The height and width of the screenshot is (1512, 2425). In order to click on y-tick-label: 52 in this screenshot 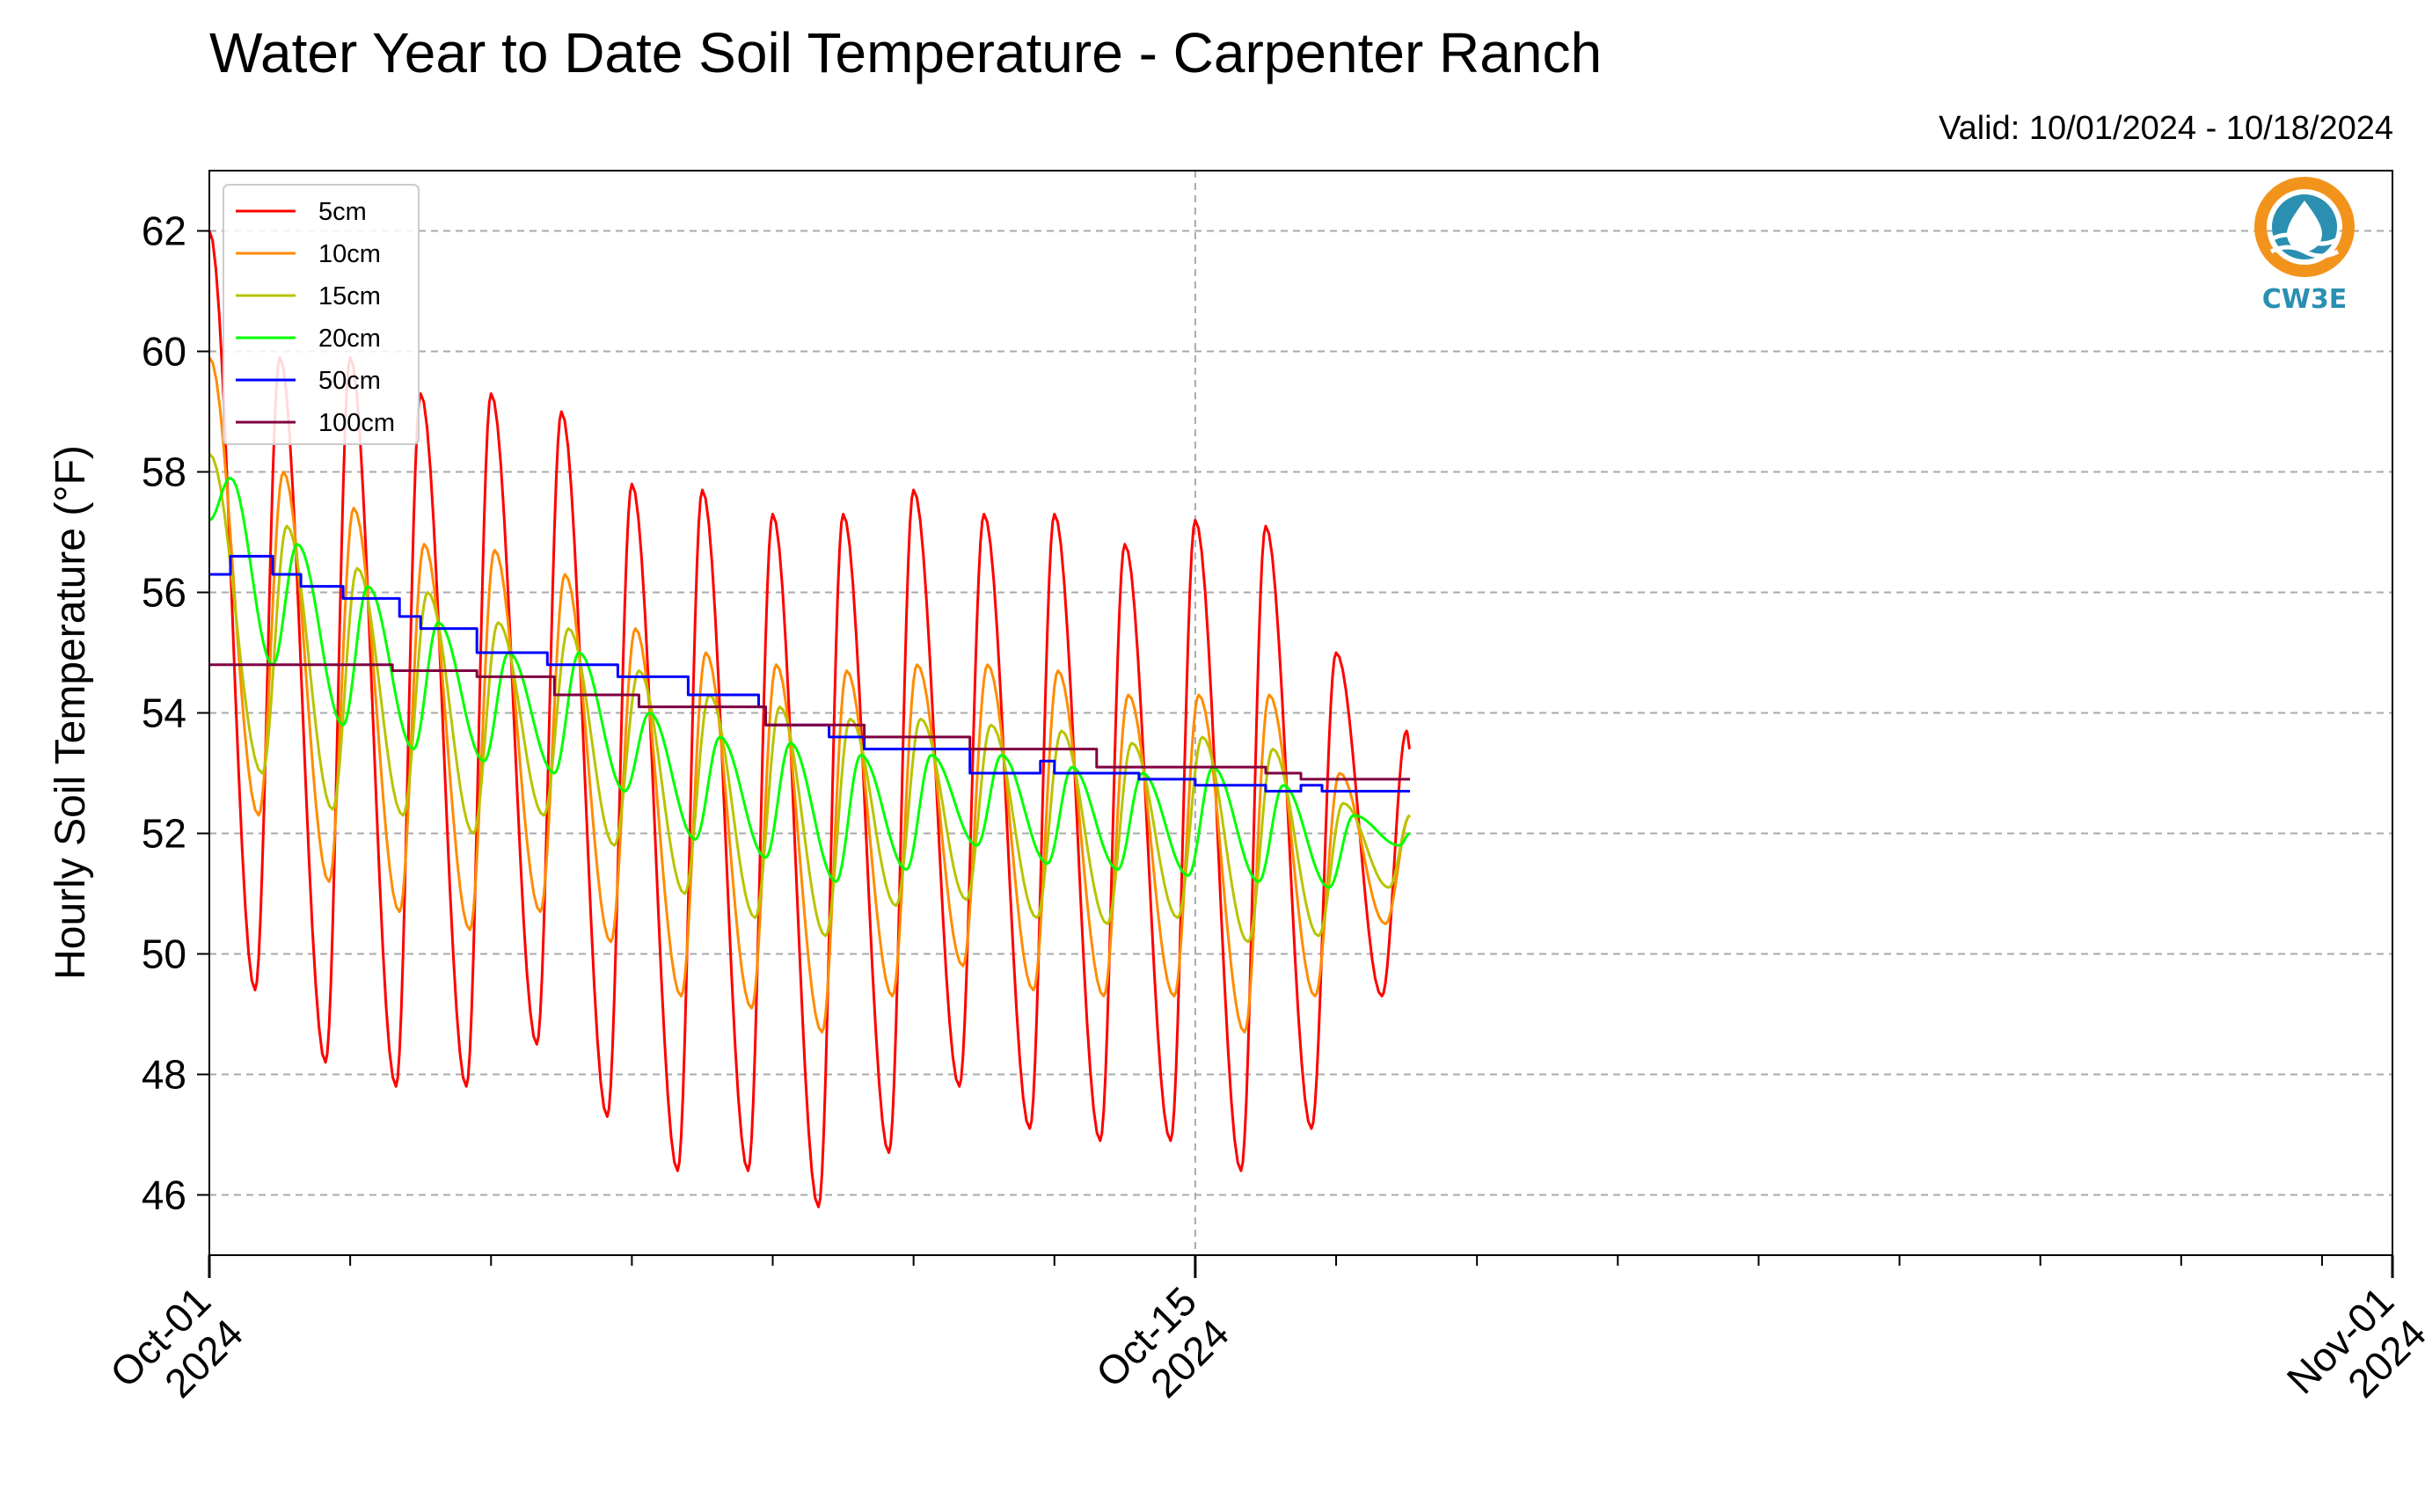, I will do `click(164, 834)`.